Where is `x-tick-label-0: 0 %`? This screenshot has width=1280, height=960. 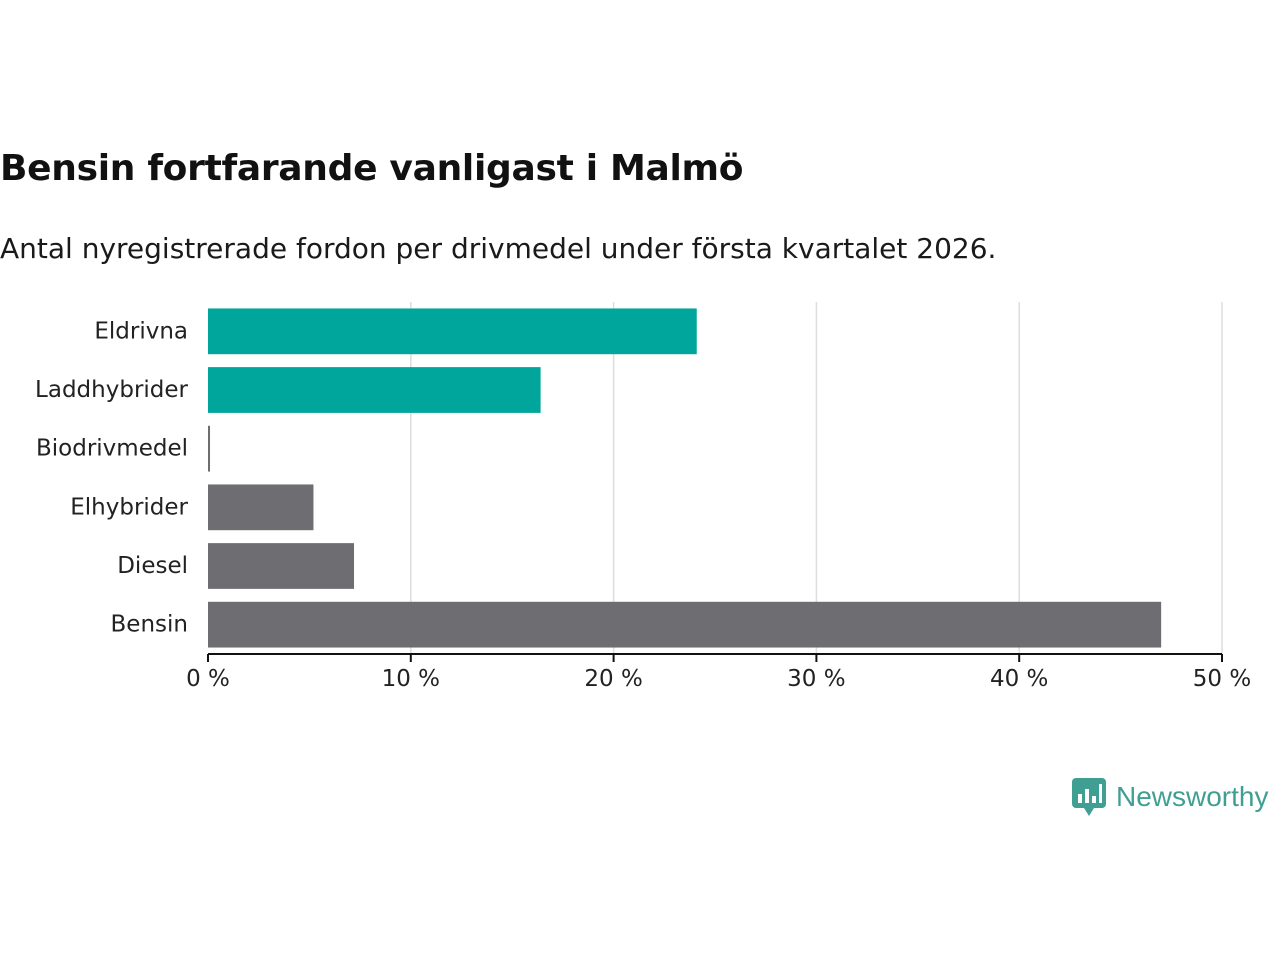
x-tick-label-0: 0 % is located at coordinates (208, 679).